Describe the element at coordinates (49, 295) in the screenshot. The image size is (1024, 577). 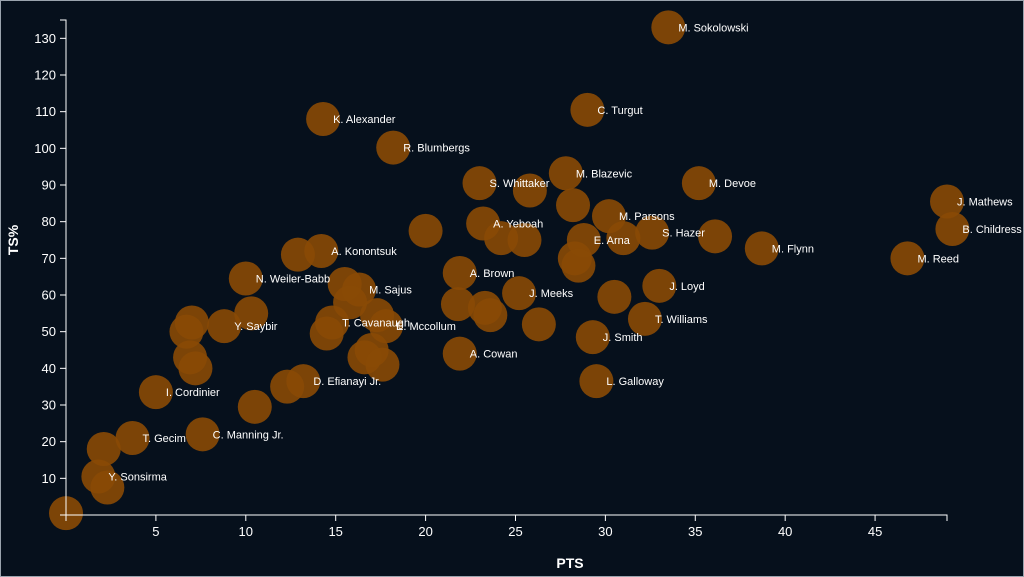
I see `y-tick-label: 60` at that location.